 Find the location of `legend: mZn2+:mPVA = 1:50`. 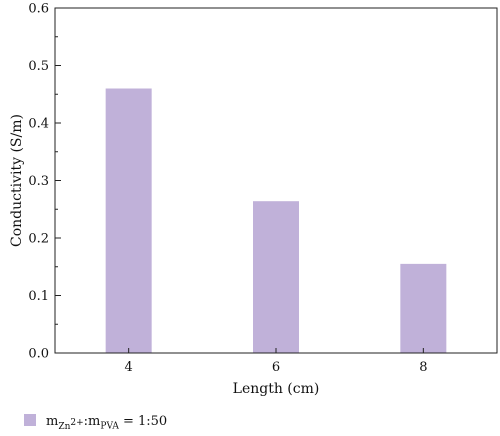

legend: mZn2+:mPVA = 1:50 is located at coordinates (95, 423).